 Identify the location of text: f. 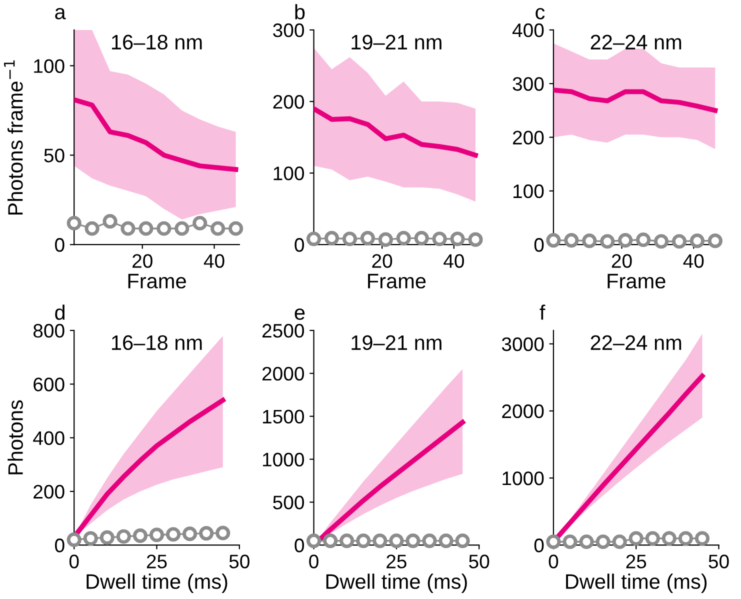
(543, 312).